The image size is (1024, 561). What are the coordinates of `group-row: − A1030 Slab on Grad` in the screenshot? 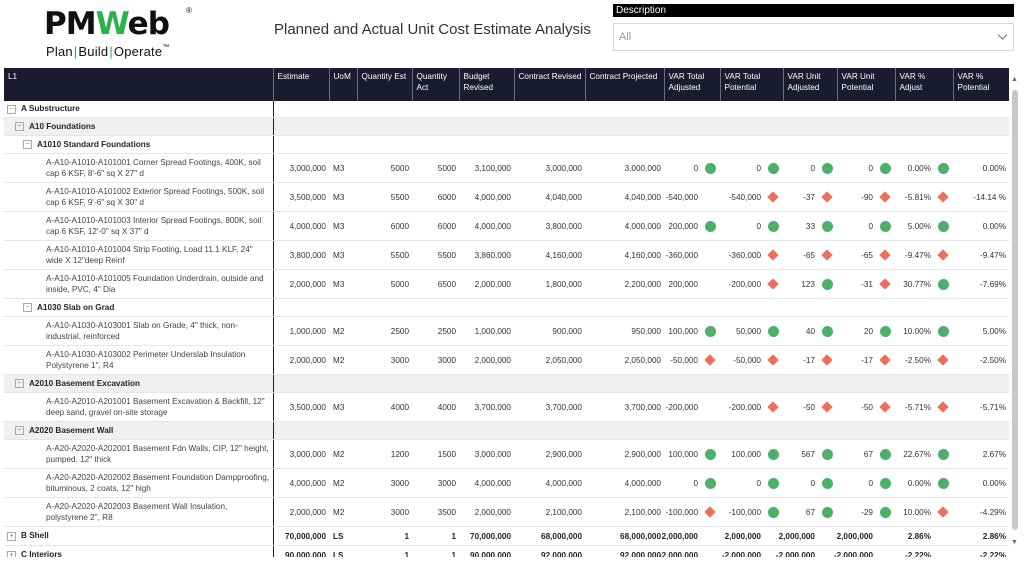 It's located at (506, 307).